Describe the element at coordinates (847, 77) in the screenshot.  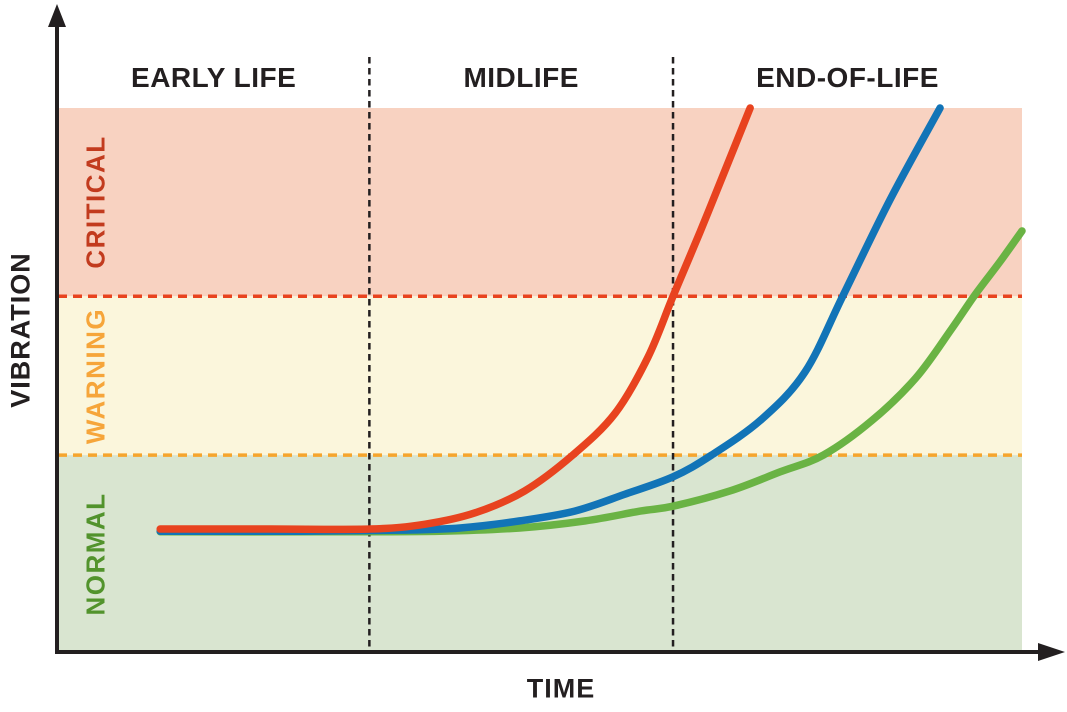
I see `phase-label-end-of-life: END-OF-LIFE` at that location.